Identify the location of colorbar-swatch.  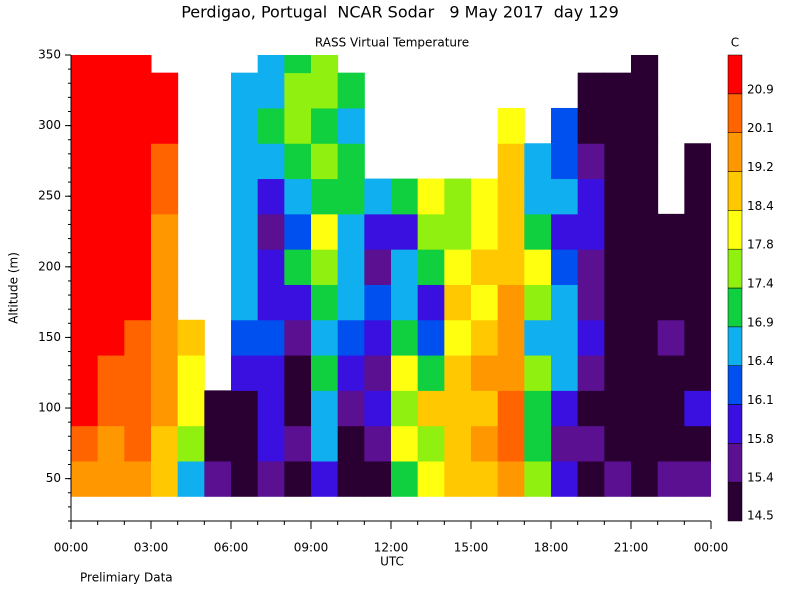
(735, 230).